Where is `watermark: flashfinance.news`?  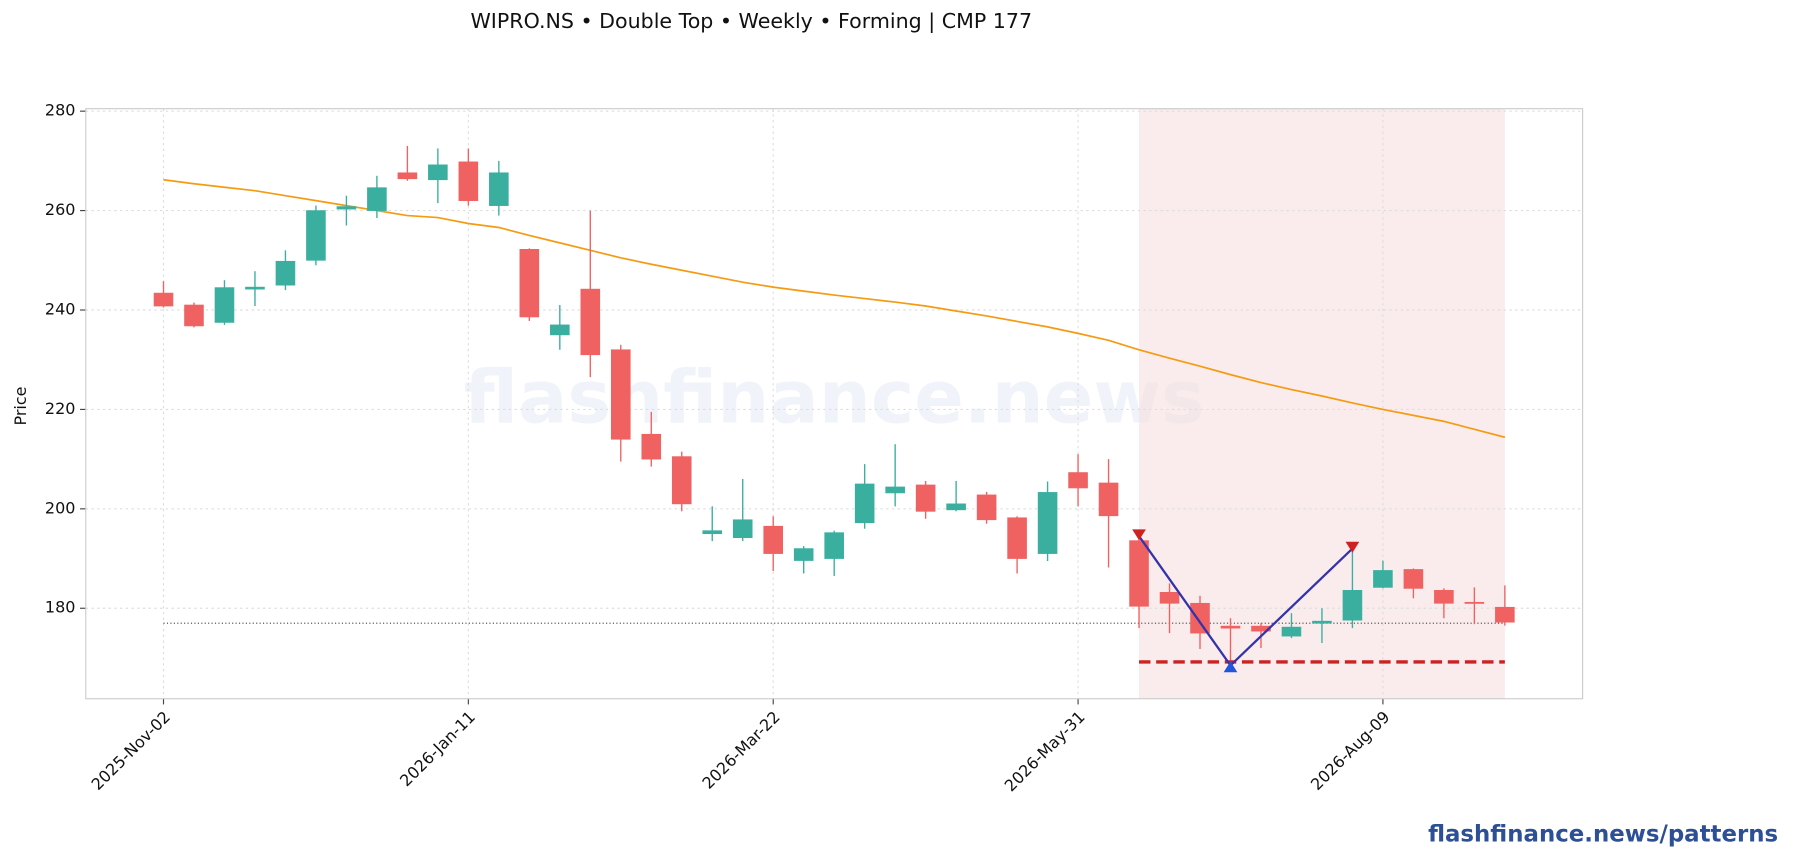 watermark: flashfinance.news is located at coordinates (834, 398).